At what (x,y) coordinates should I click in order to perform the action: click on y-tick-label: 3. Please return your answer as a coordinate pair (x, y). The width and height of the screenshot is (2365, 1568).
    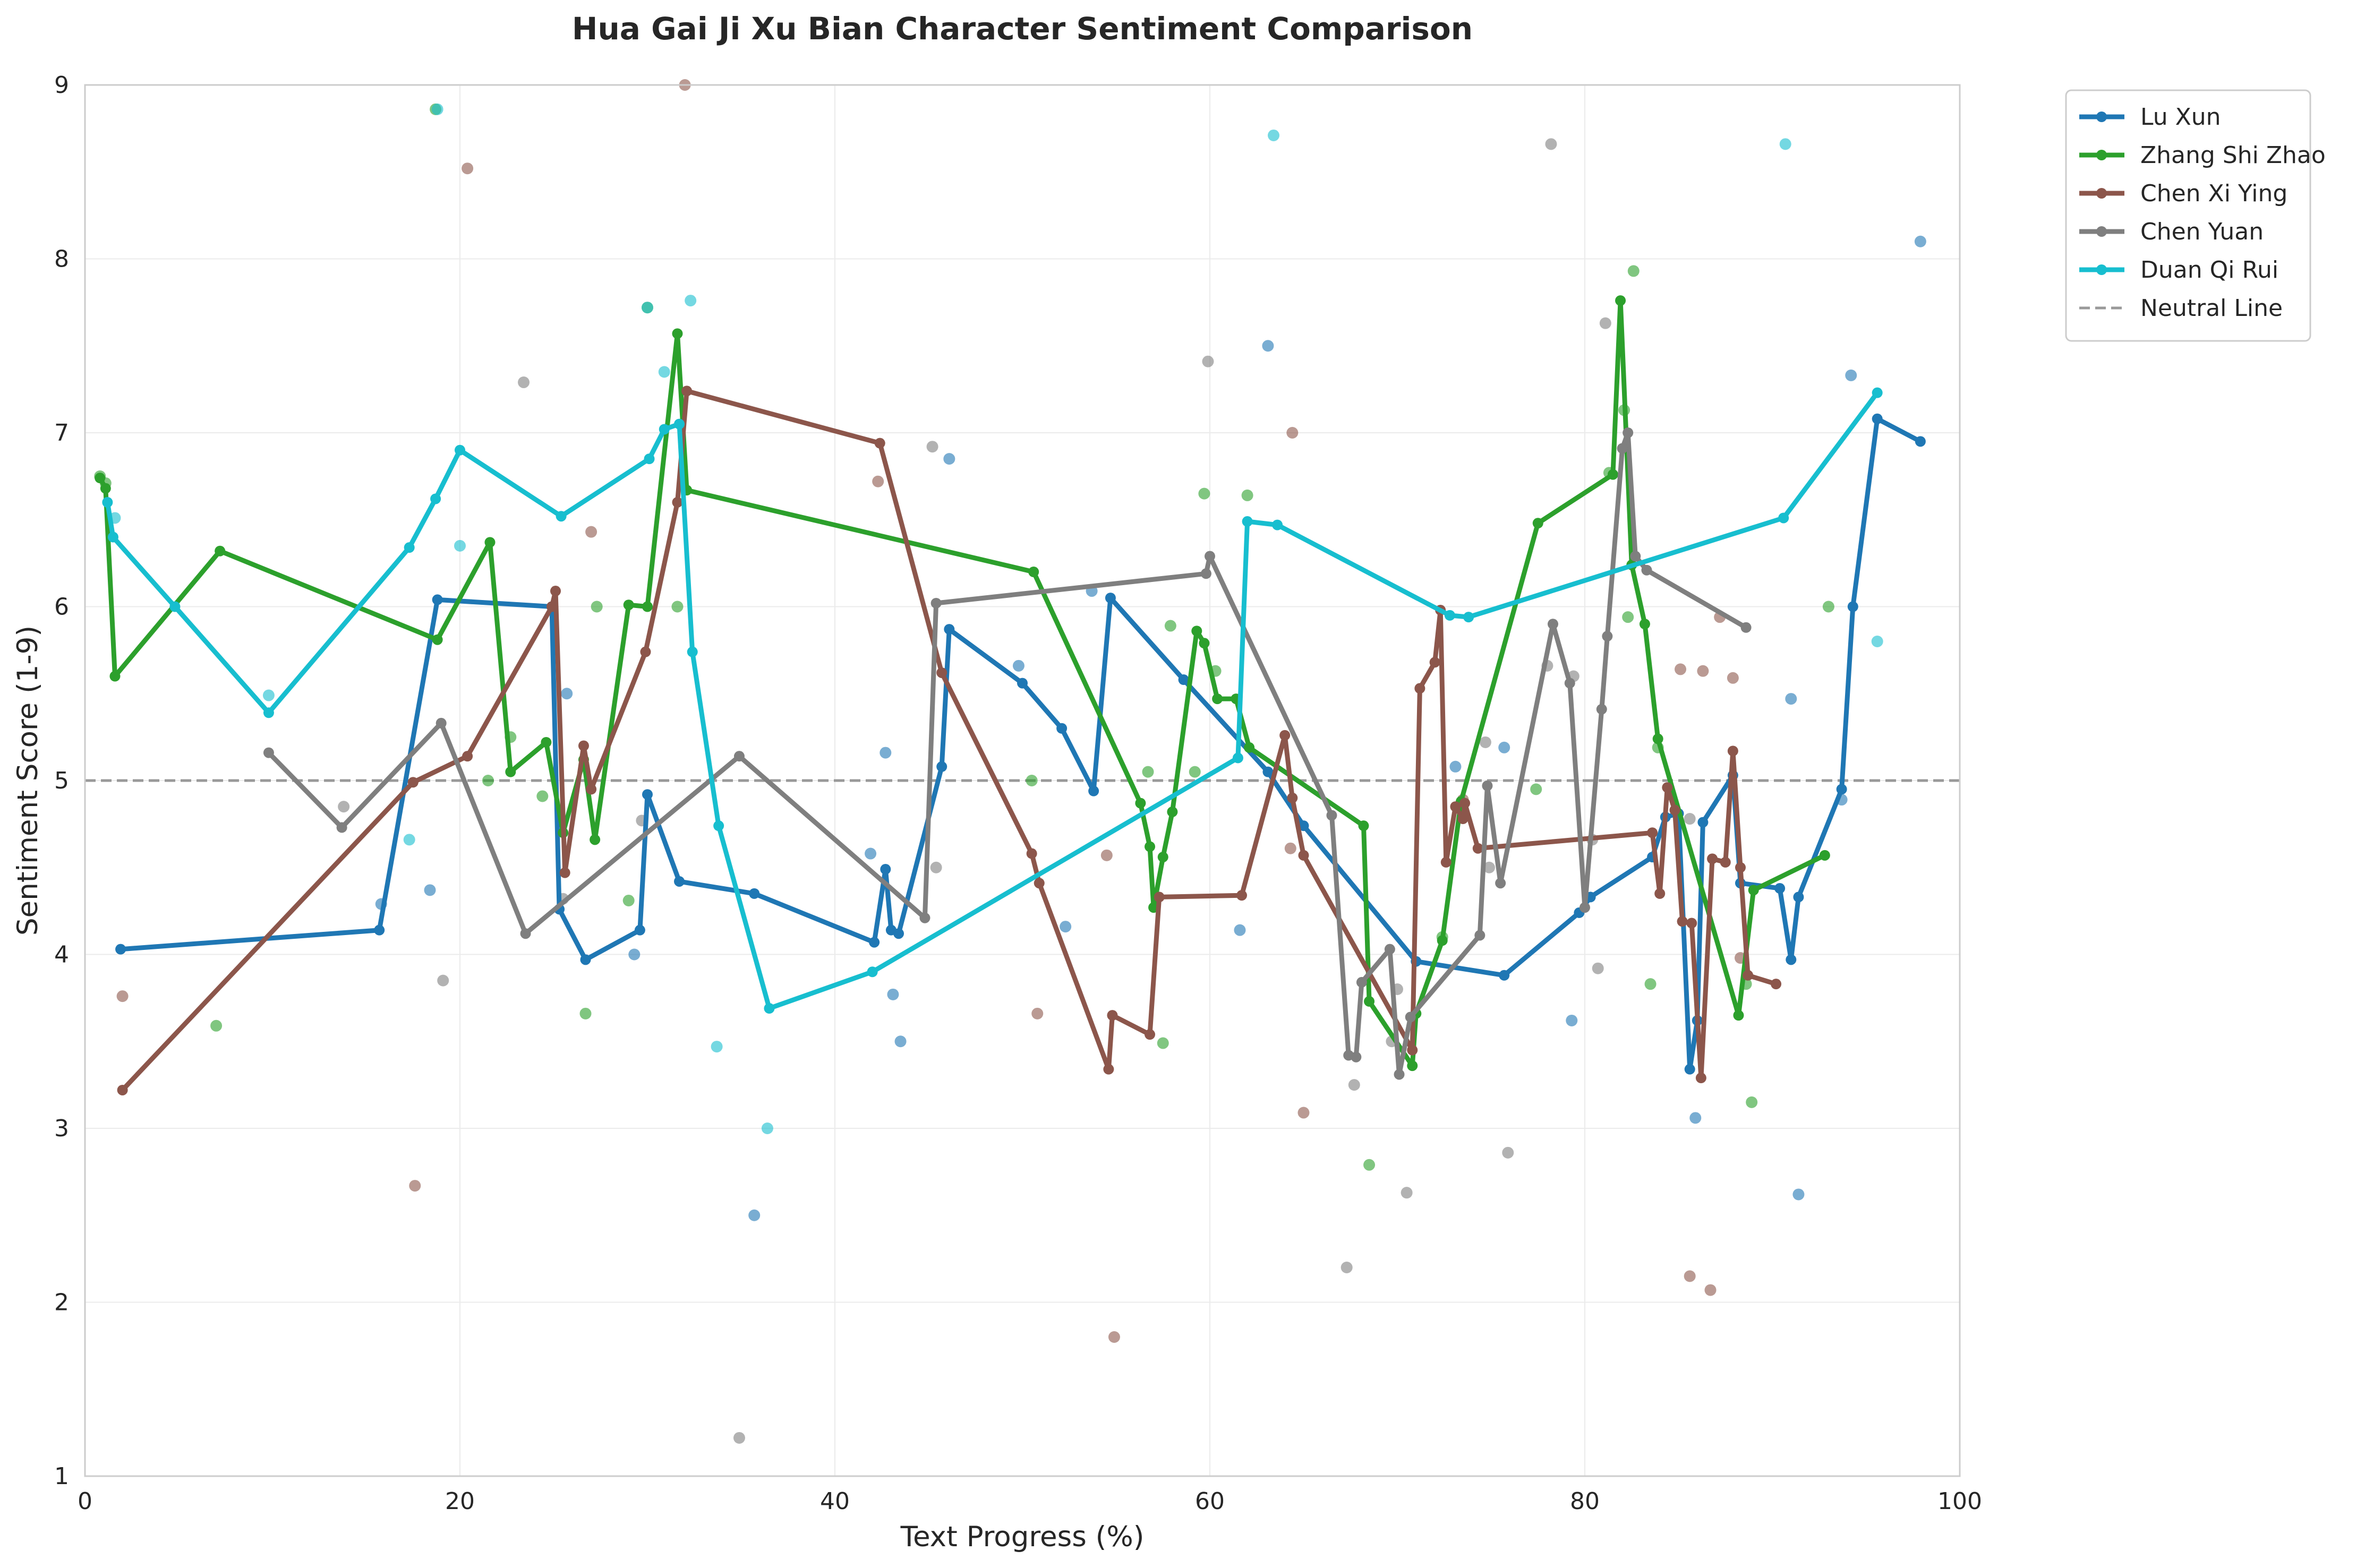
    Looking at the image, I should click on (61, 1128).